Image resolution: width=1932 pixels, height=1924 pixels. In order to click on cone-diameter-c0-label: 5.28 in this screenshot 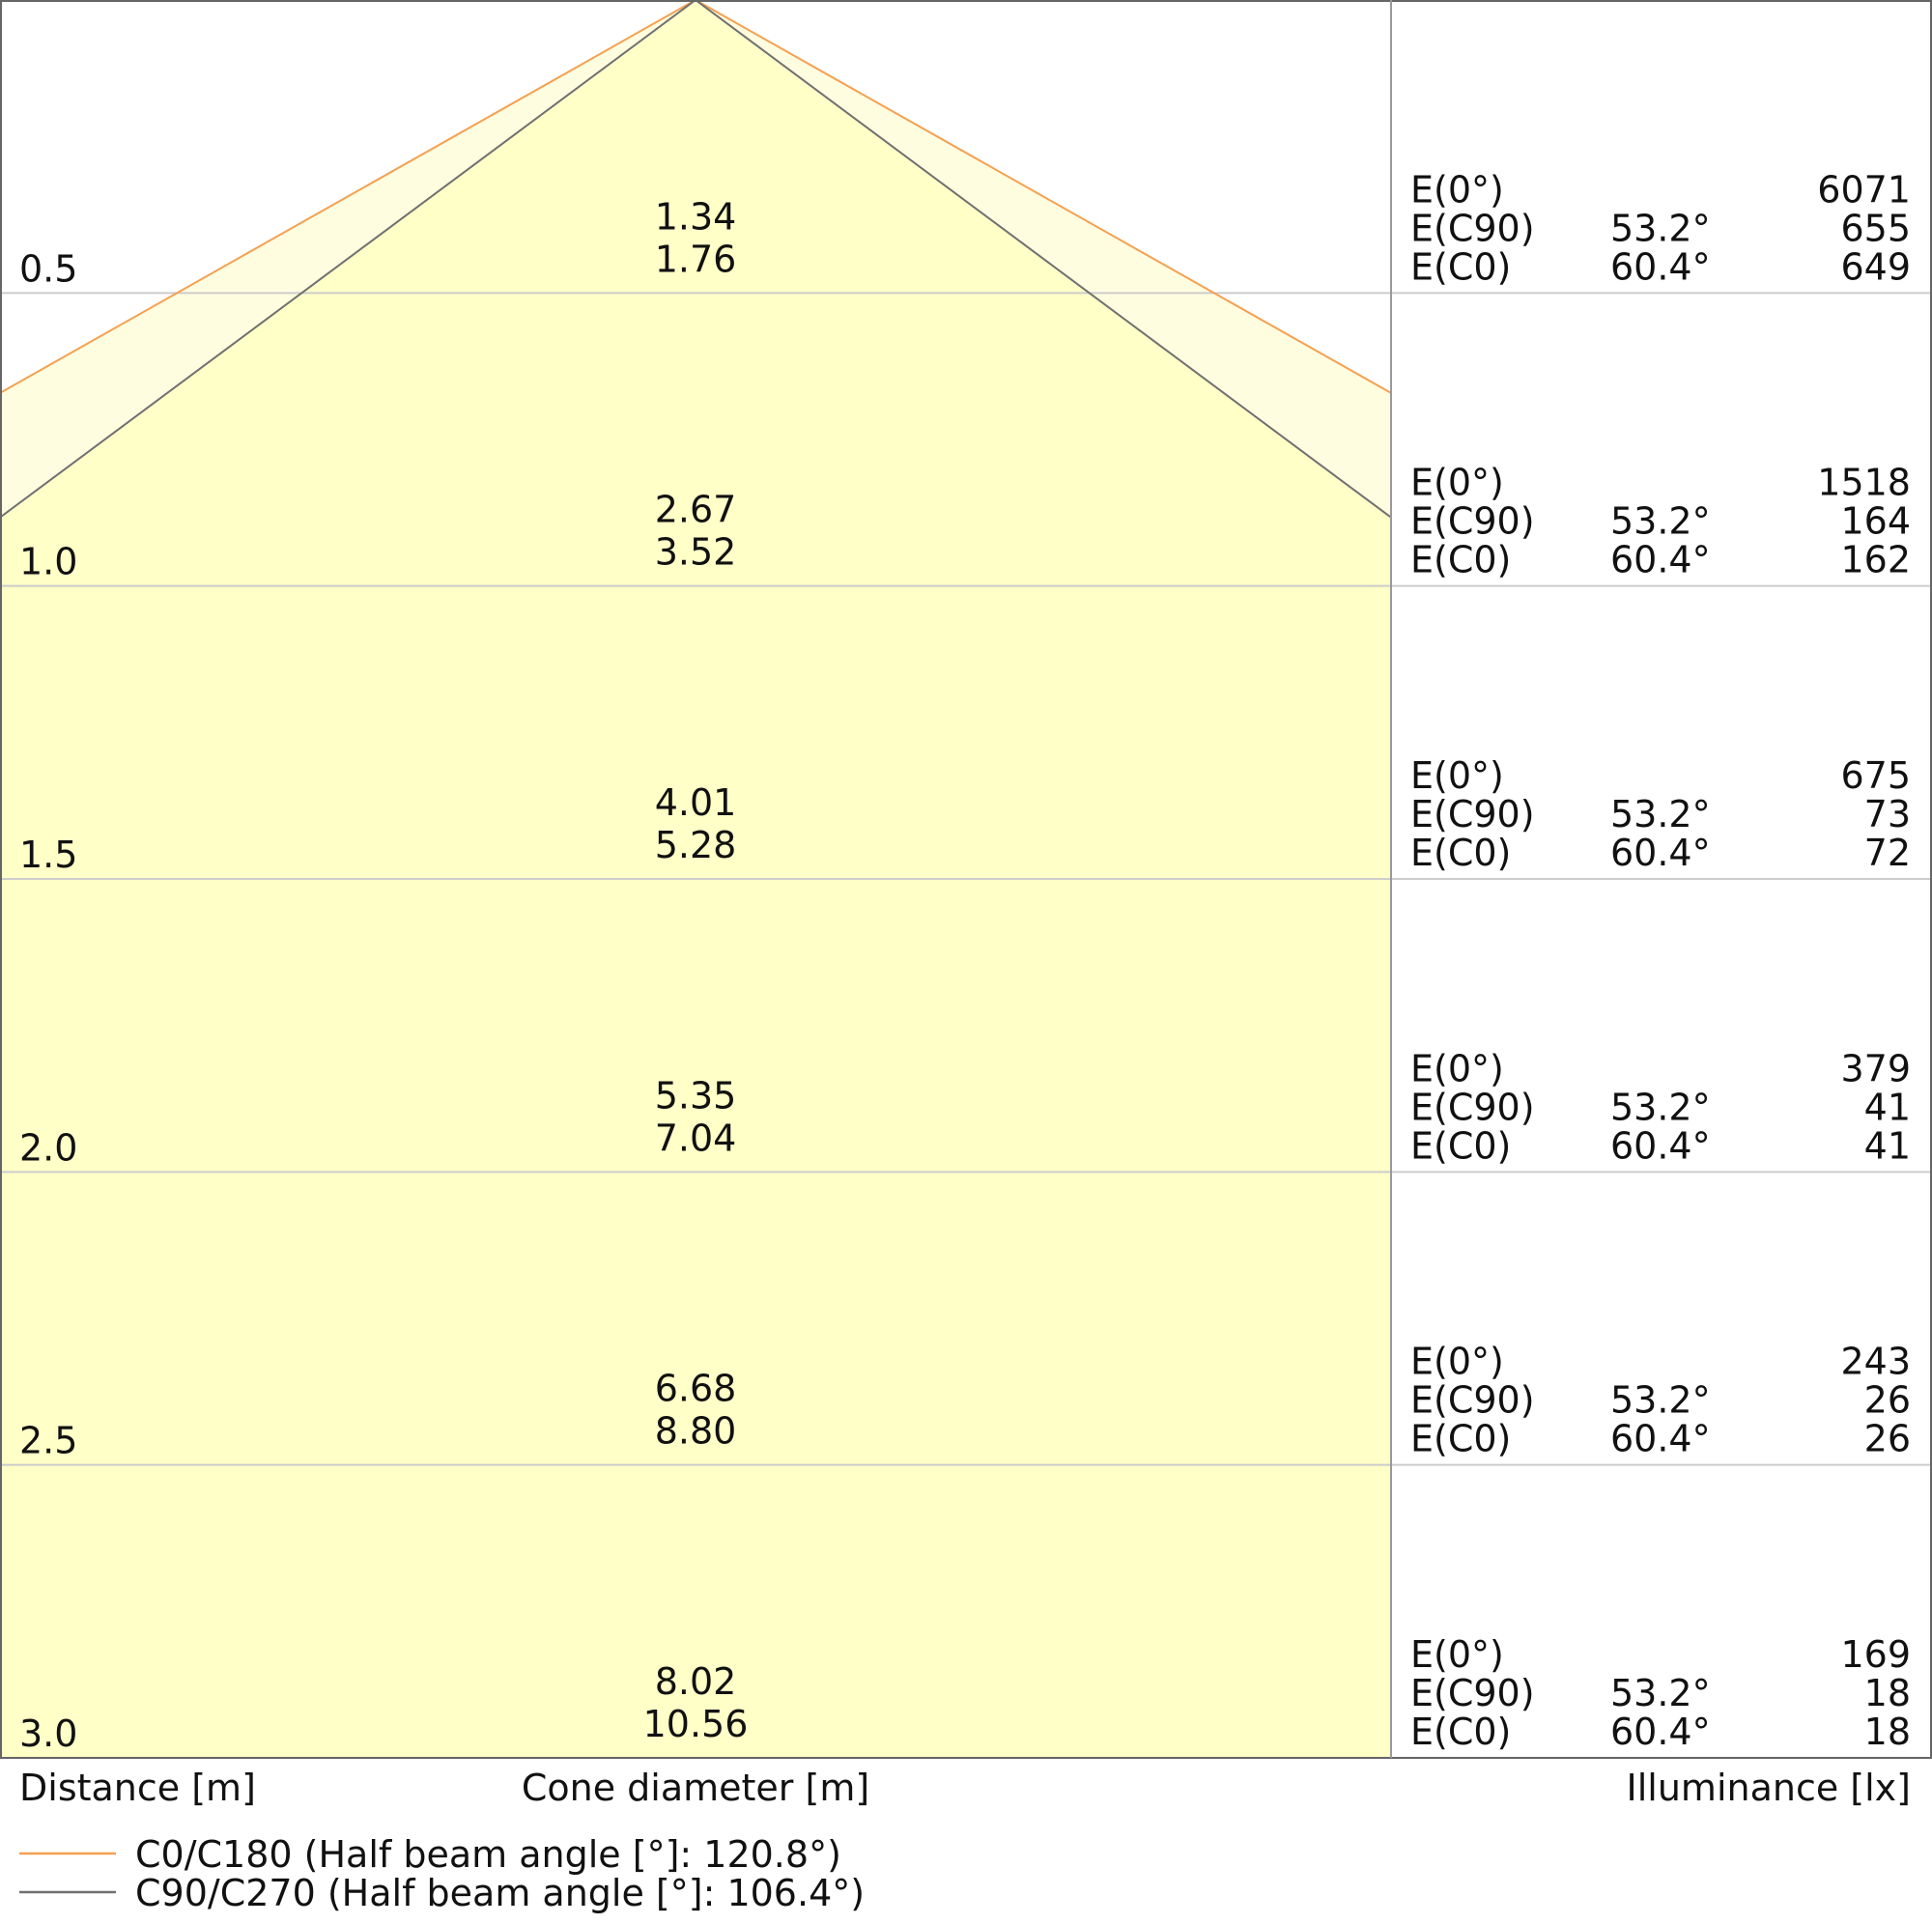, I will do `click(696, 845)`.